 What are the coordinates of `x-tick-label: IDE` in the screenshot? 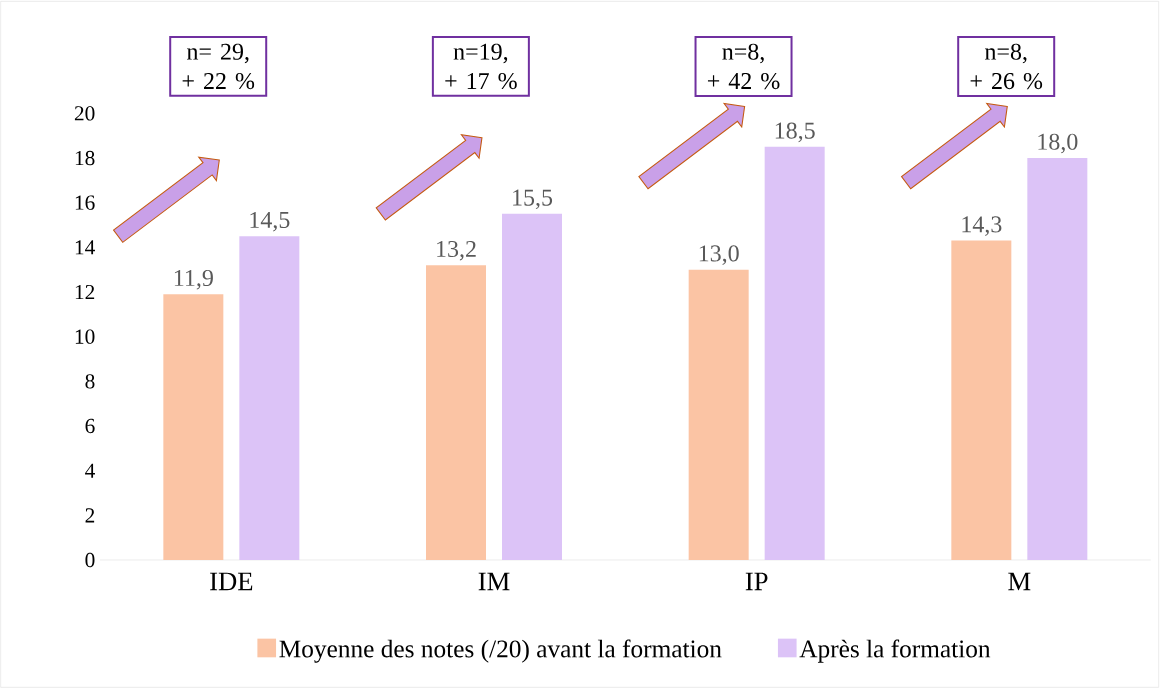 It's located at (231, 581).